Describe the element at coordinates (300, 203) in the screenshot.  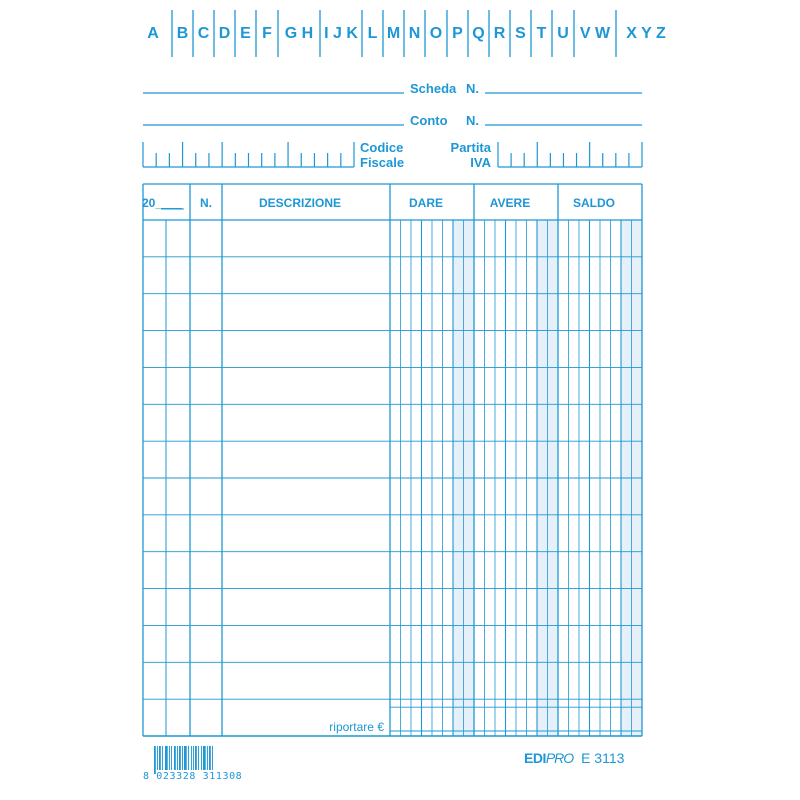
I see `col-description-header: DESCRIZIONE` at that location.